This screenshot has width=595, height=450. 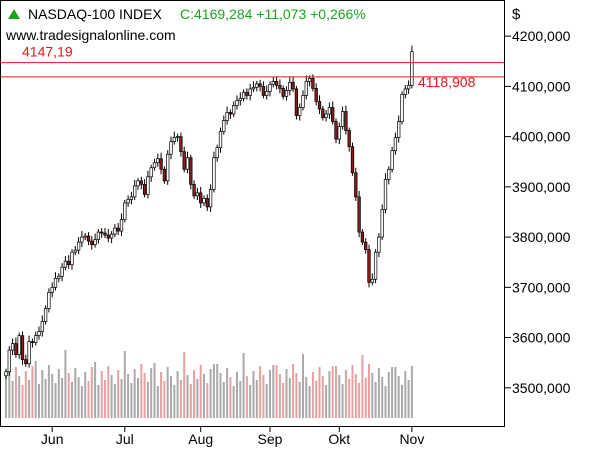 I want to click on y-tick-label: 3900,000, so click(x=541, y=187).